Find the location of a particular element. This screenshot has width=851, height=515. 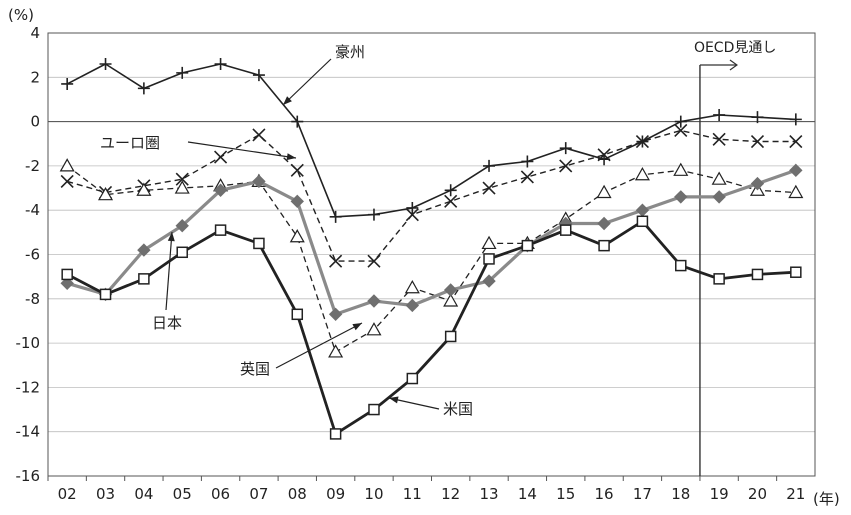

y-tick-label: -12 is located at coordinates (28, 387).